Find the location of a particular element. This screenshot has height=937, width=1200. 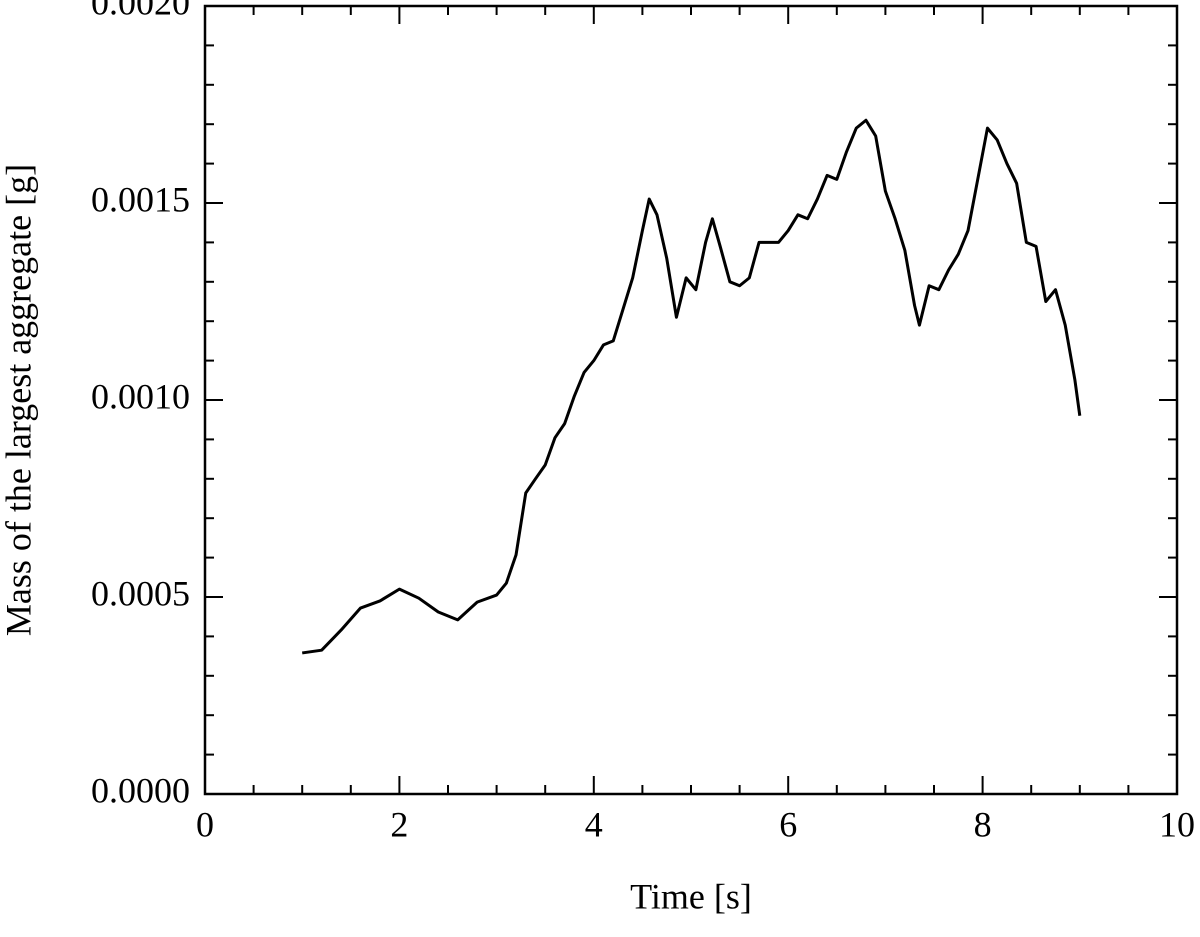

x-tick-label: 4 is located at coordinates (594, 824).